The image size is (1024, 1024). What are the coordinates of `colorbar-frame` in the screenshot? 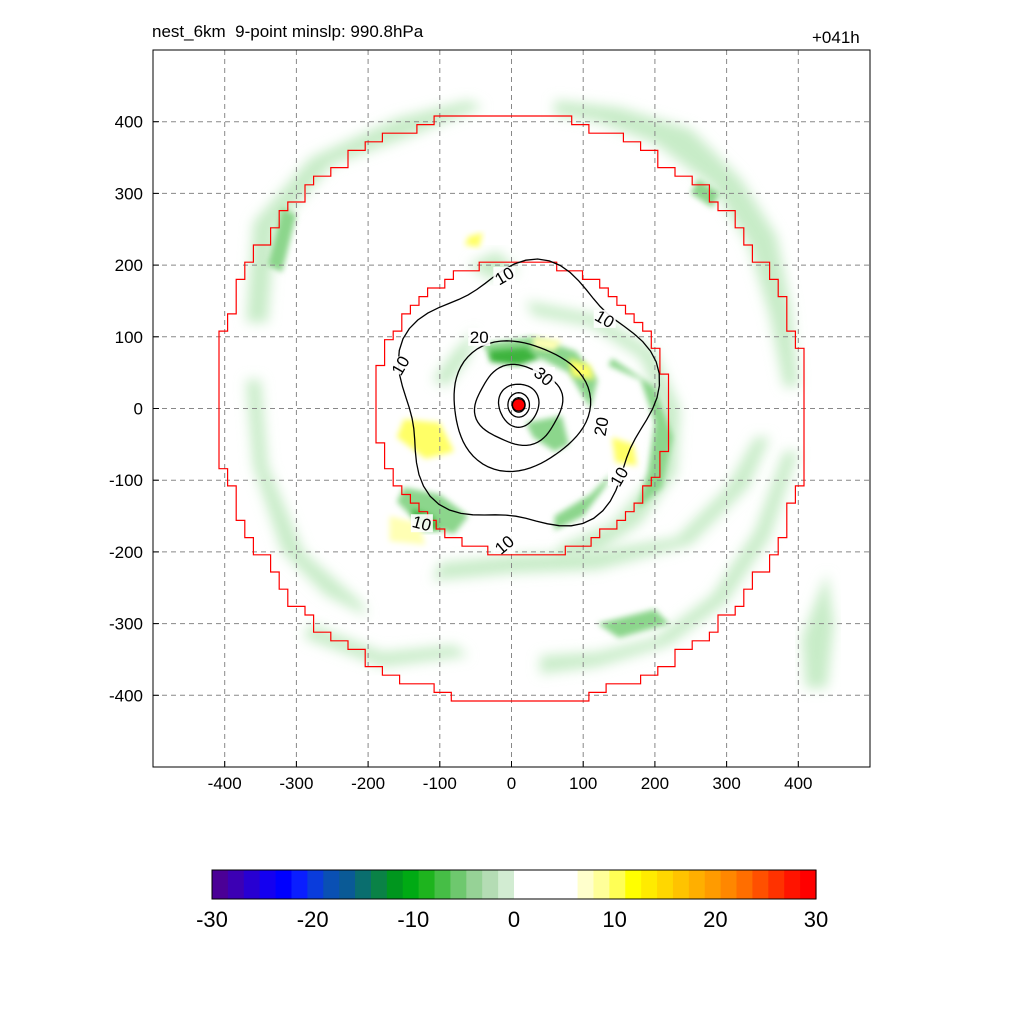 It's located at (514, 884).